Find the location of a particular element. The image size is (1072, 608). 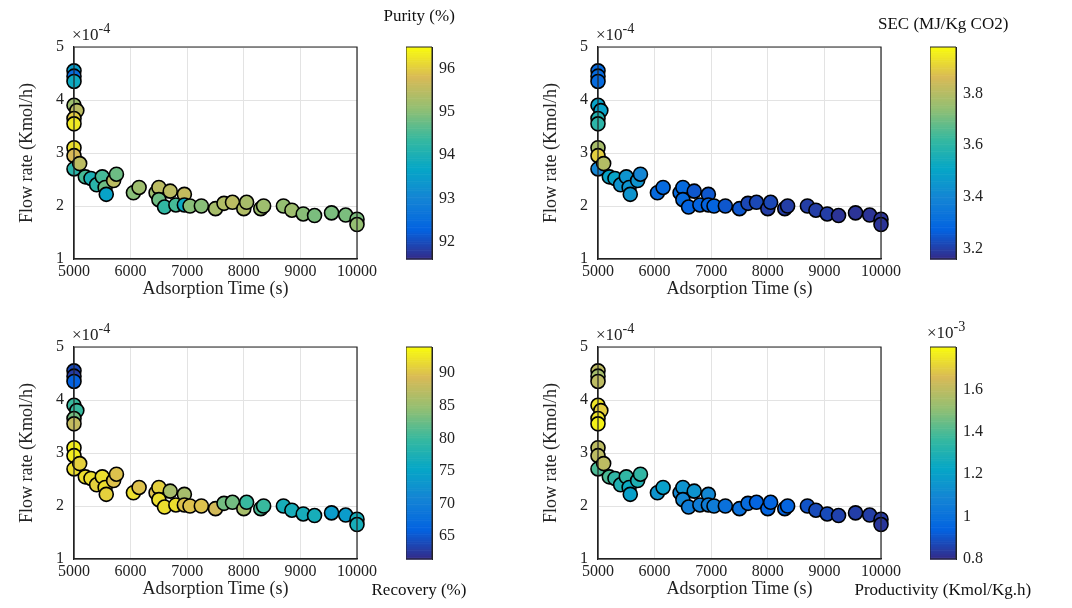

color-bar-label: 70 is located at coordinates (447, 502).